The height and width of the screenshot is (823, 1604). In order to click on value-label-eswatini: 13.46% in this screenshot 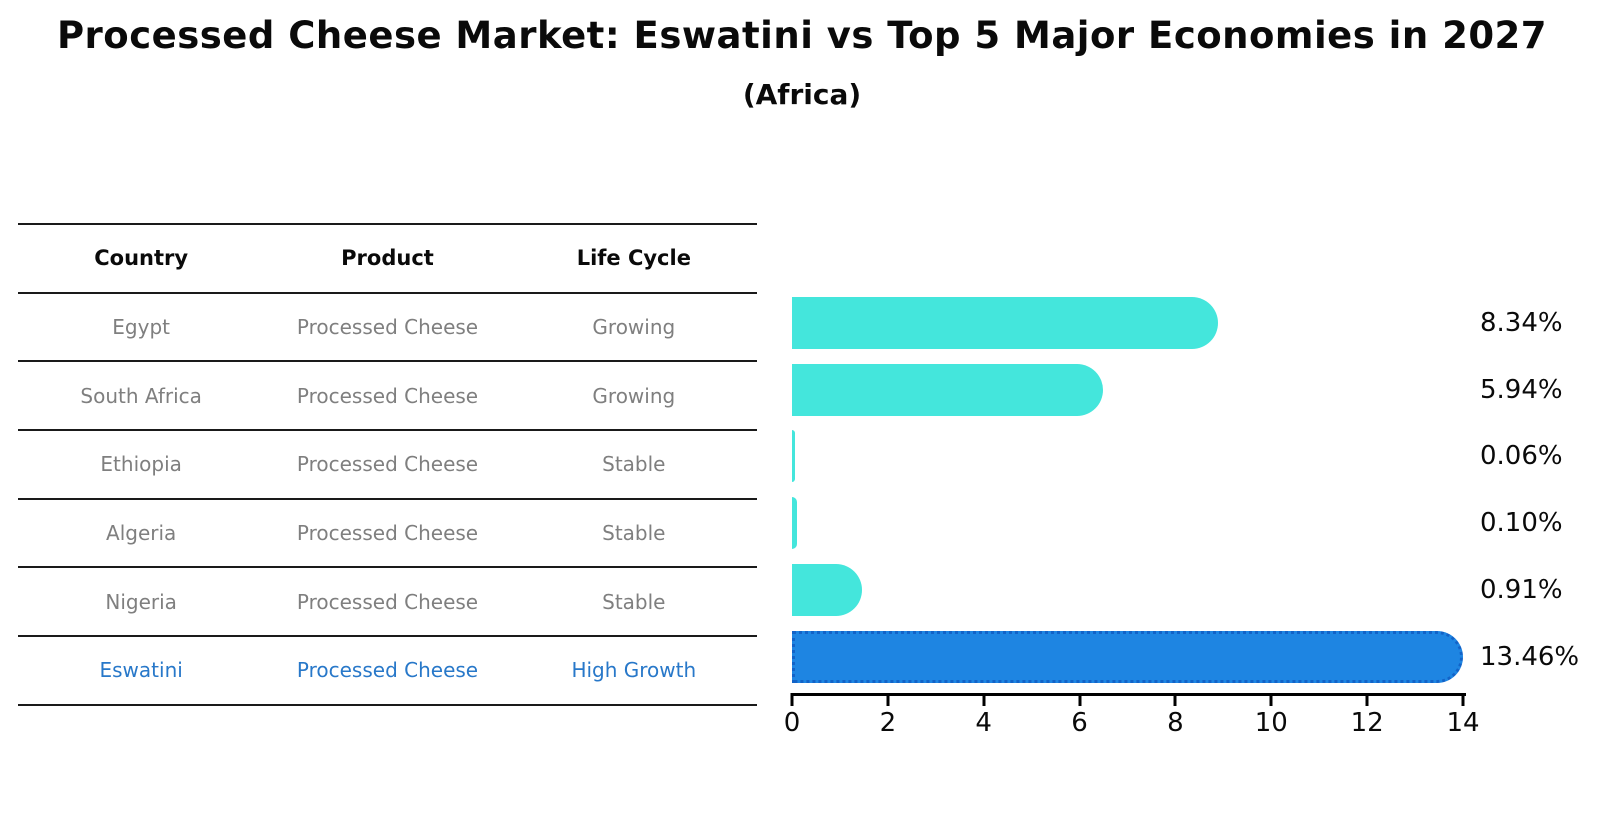, I will do `click(1530, 656)`.